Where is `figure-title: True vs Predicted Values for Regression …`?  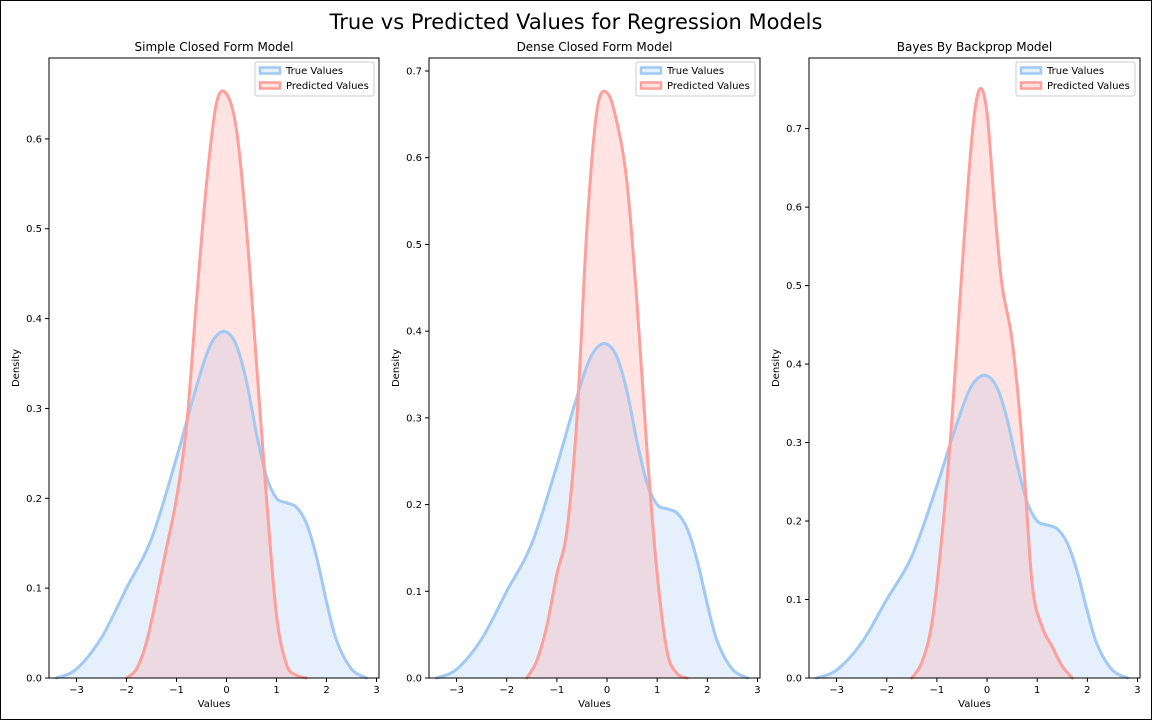 figure-title: True vs Predicted Values for Regression … is located at coordinates (576, 22).